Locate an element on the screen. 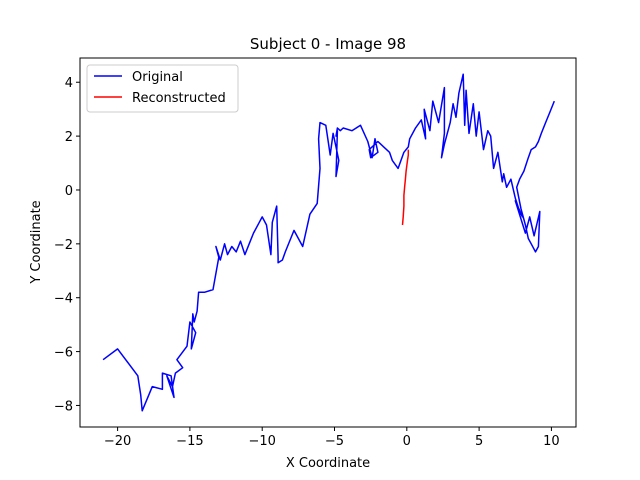 The height and width of the screenshot is (480, 640). y-tick-label: −4 is located at coordinates (63, 299).